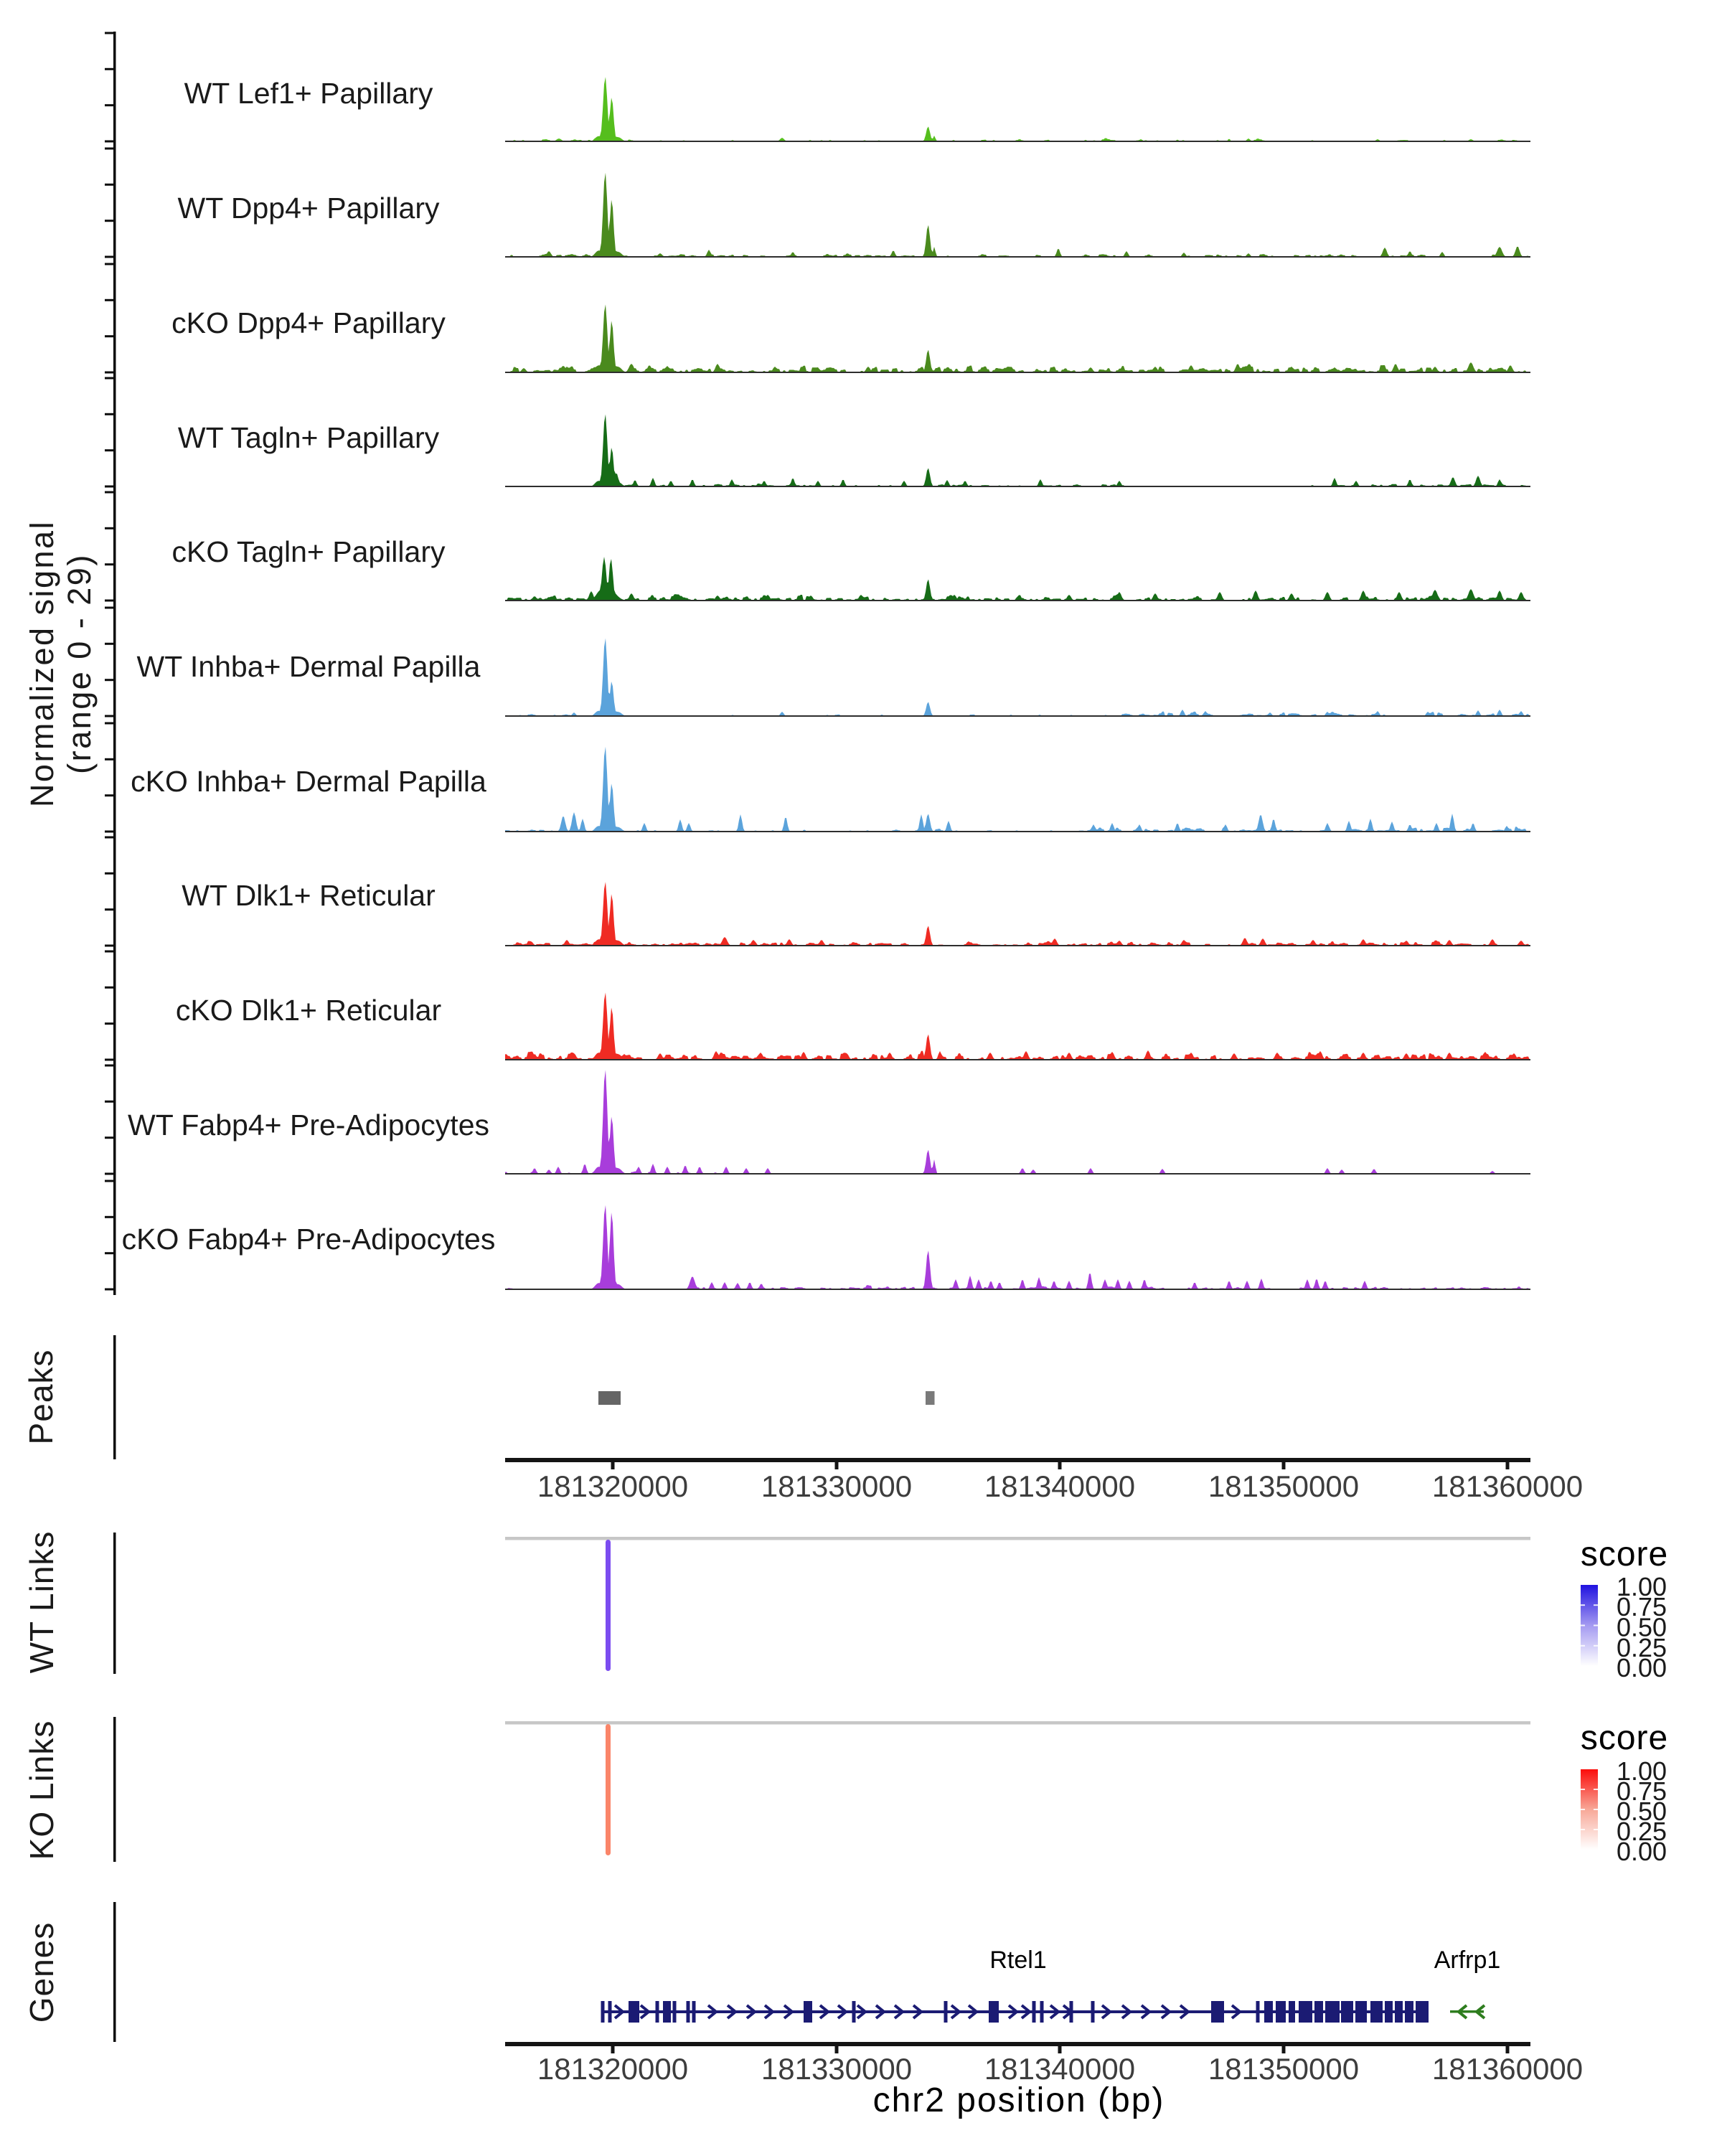  What do you see at coordinates (41, 1398) in the screenshot?
I see `svg-text: Peaks` at bounding box center [41, 1398].